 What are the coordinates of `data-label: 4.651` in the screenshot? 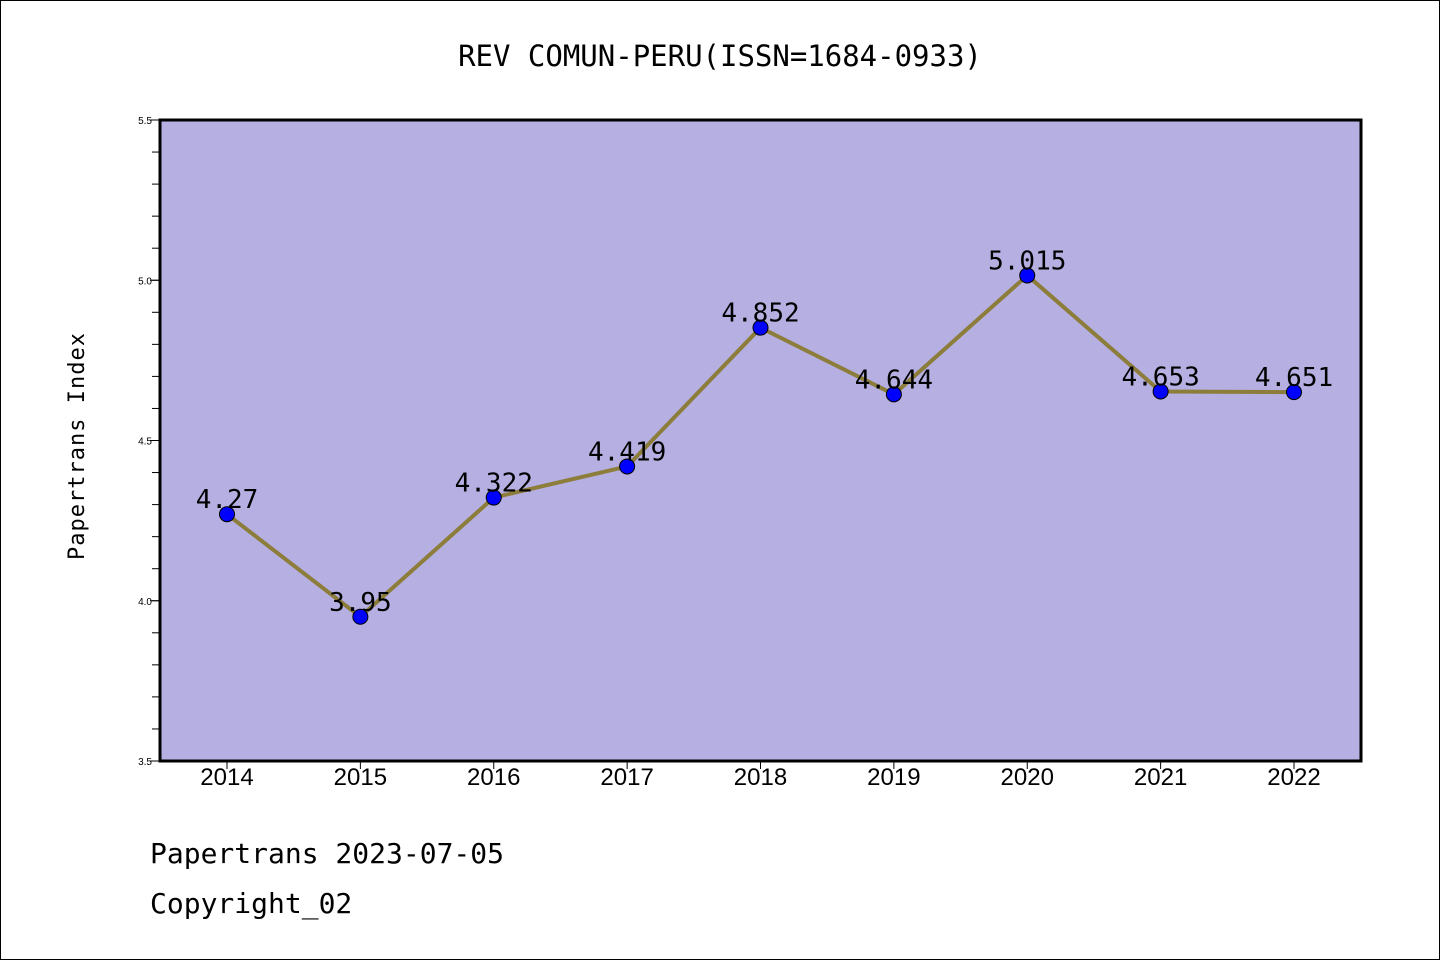 It's located at (1294, 378).